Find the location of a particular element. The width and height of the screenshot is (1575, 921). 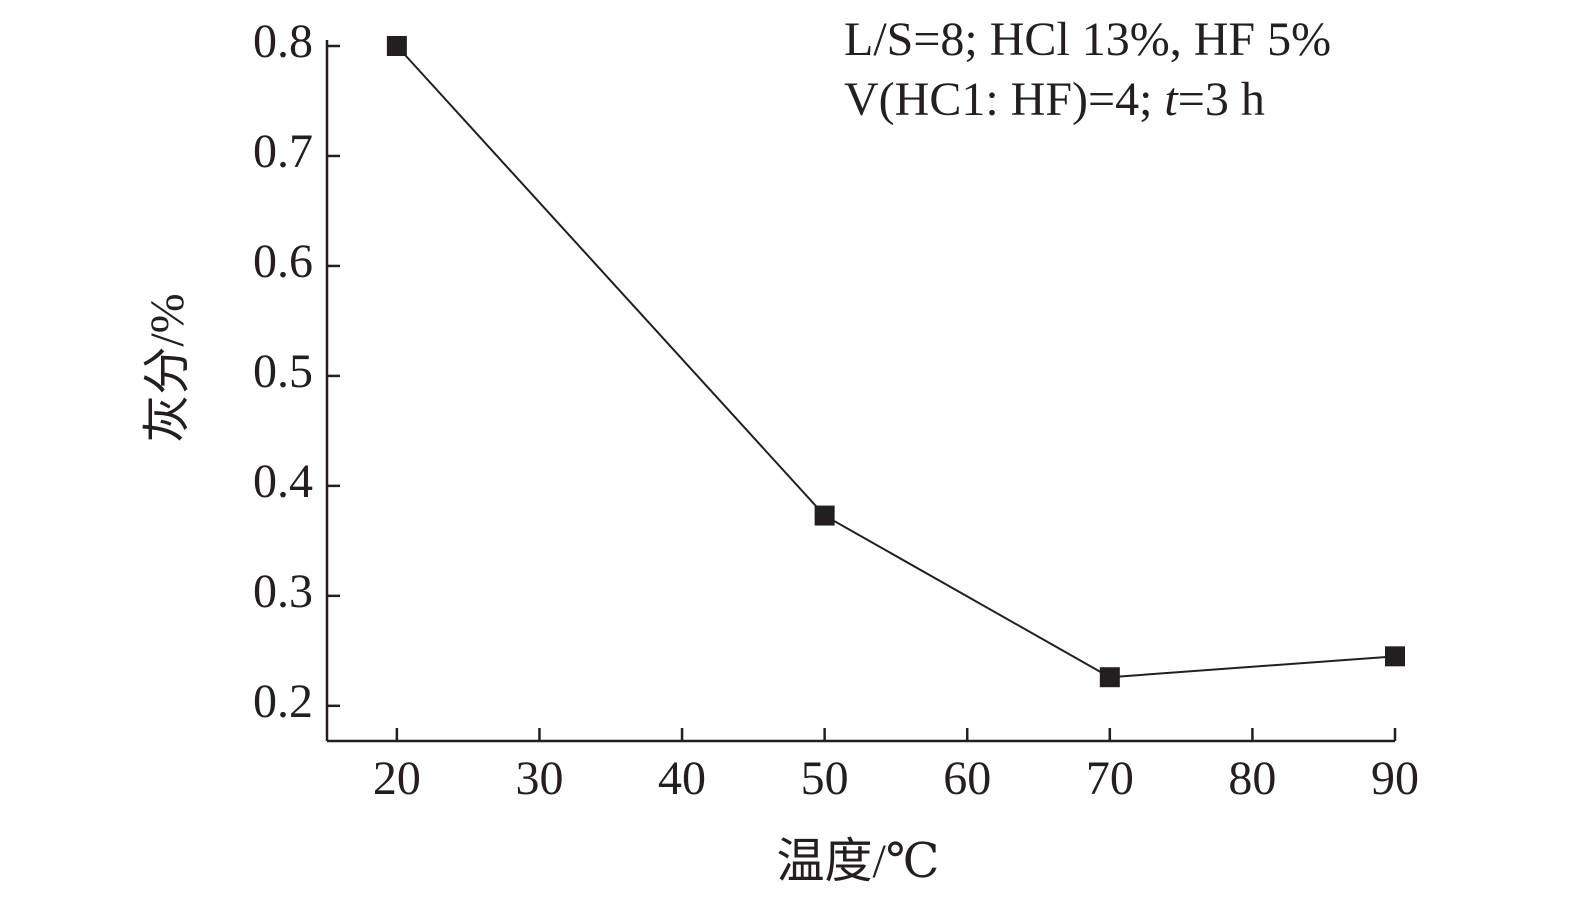

annotation-text: V(HC1: HF)=4; is located at coordinates (1004, 99).